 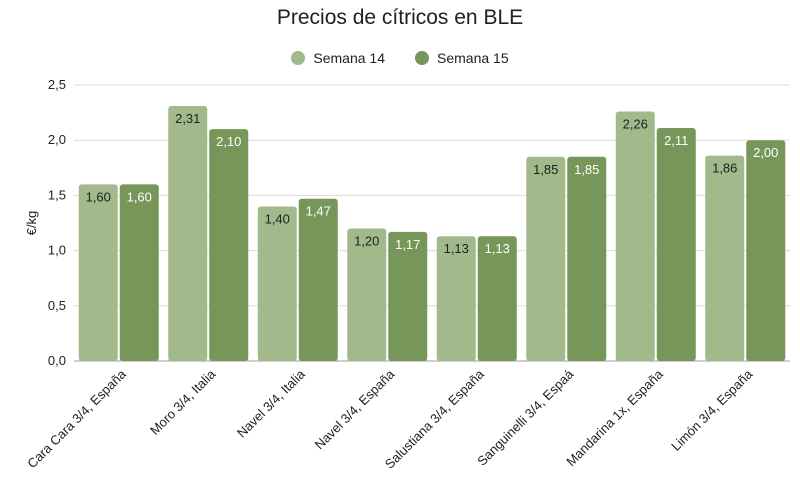 I want to click on x-tick-label: Mandarina 1x, España, so click(x=614, y=417).